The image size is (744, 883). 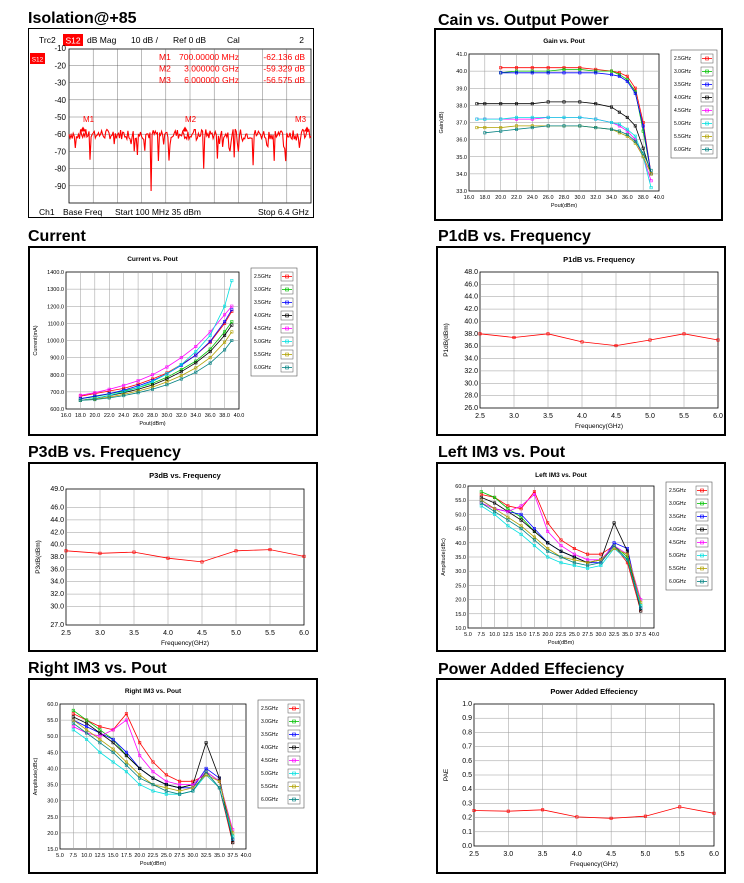 I want to click on y-axis-label: P3dB(dBm), so click(x=38, y=557).